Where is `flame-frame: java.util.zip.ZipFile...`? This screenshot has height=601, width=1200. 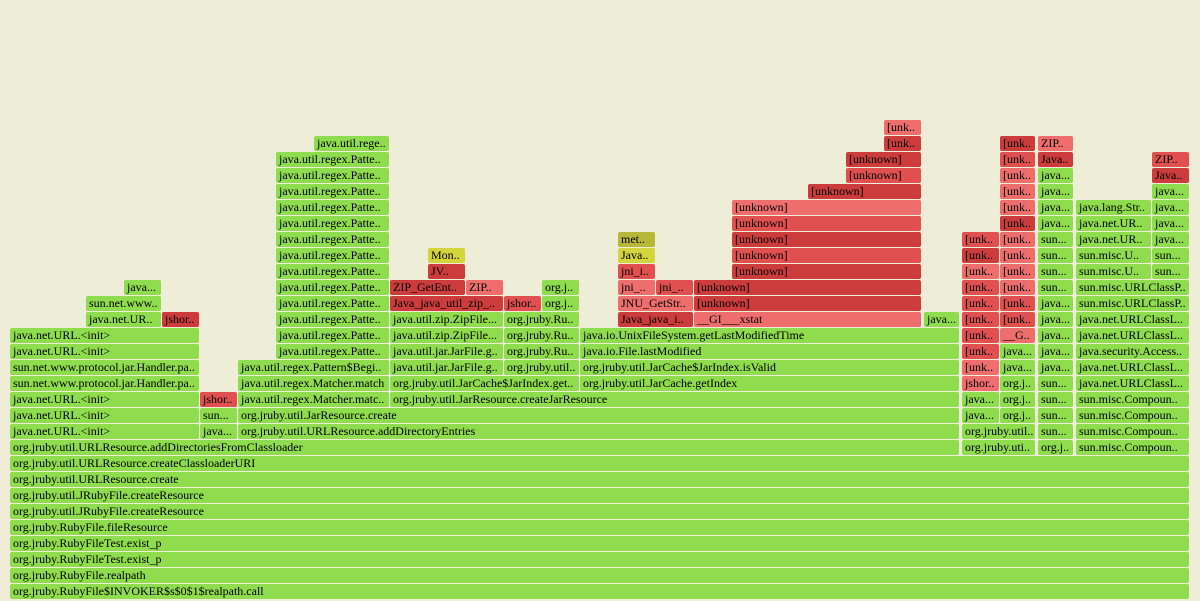 flame-frame: java.util.zip.ZipFile... is located at coordinates (446, 319).